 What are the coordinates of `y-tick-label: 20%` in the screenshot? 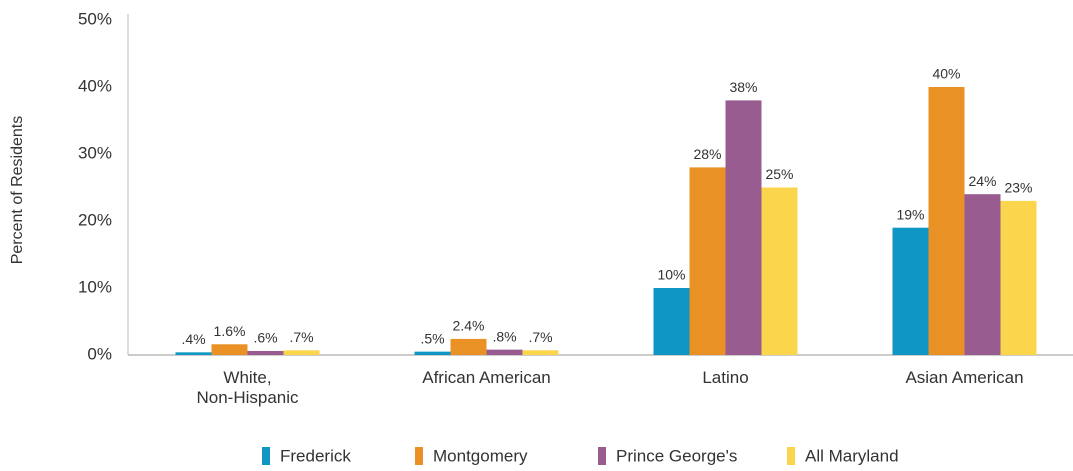 It's located at (95, 219).